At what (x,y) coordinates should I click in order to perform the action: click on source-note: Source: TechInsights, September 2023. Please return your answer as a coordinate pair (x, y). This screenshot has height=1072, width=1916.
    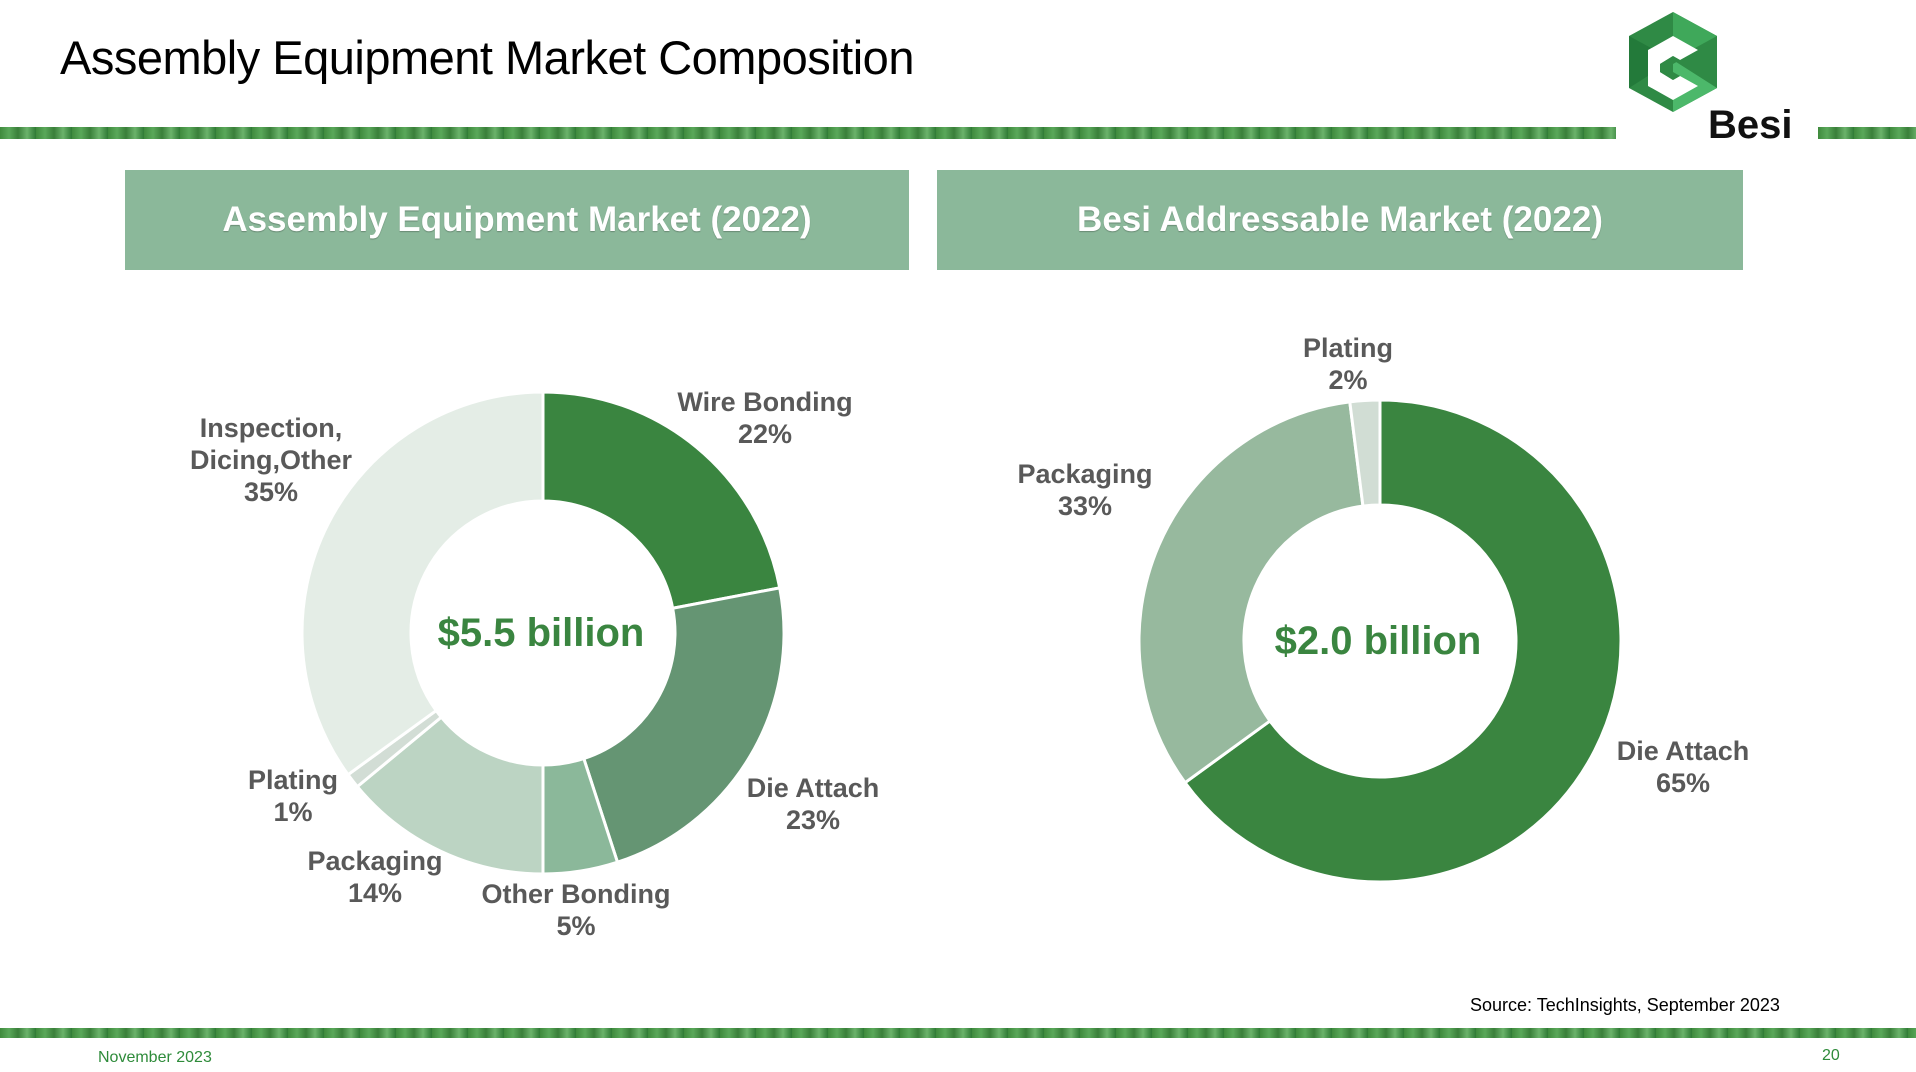
    Looking at the image, I should click on (1625, 1005).